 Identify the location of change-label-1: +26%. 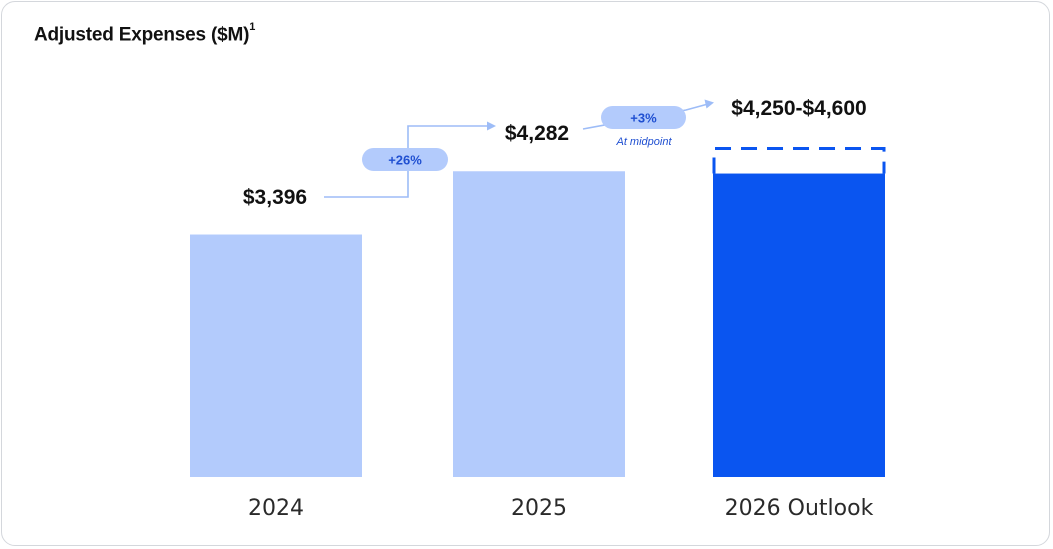
(405, 160).